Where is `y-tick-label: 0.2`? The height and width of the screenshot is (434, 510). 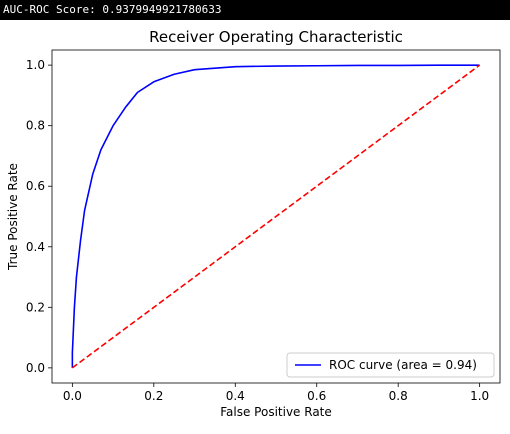
y-tick-label: 0.2 is located at coordinates (35, 307).